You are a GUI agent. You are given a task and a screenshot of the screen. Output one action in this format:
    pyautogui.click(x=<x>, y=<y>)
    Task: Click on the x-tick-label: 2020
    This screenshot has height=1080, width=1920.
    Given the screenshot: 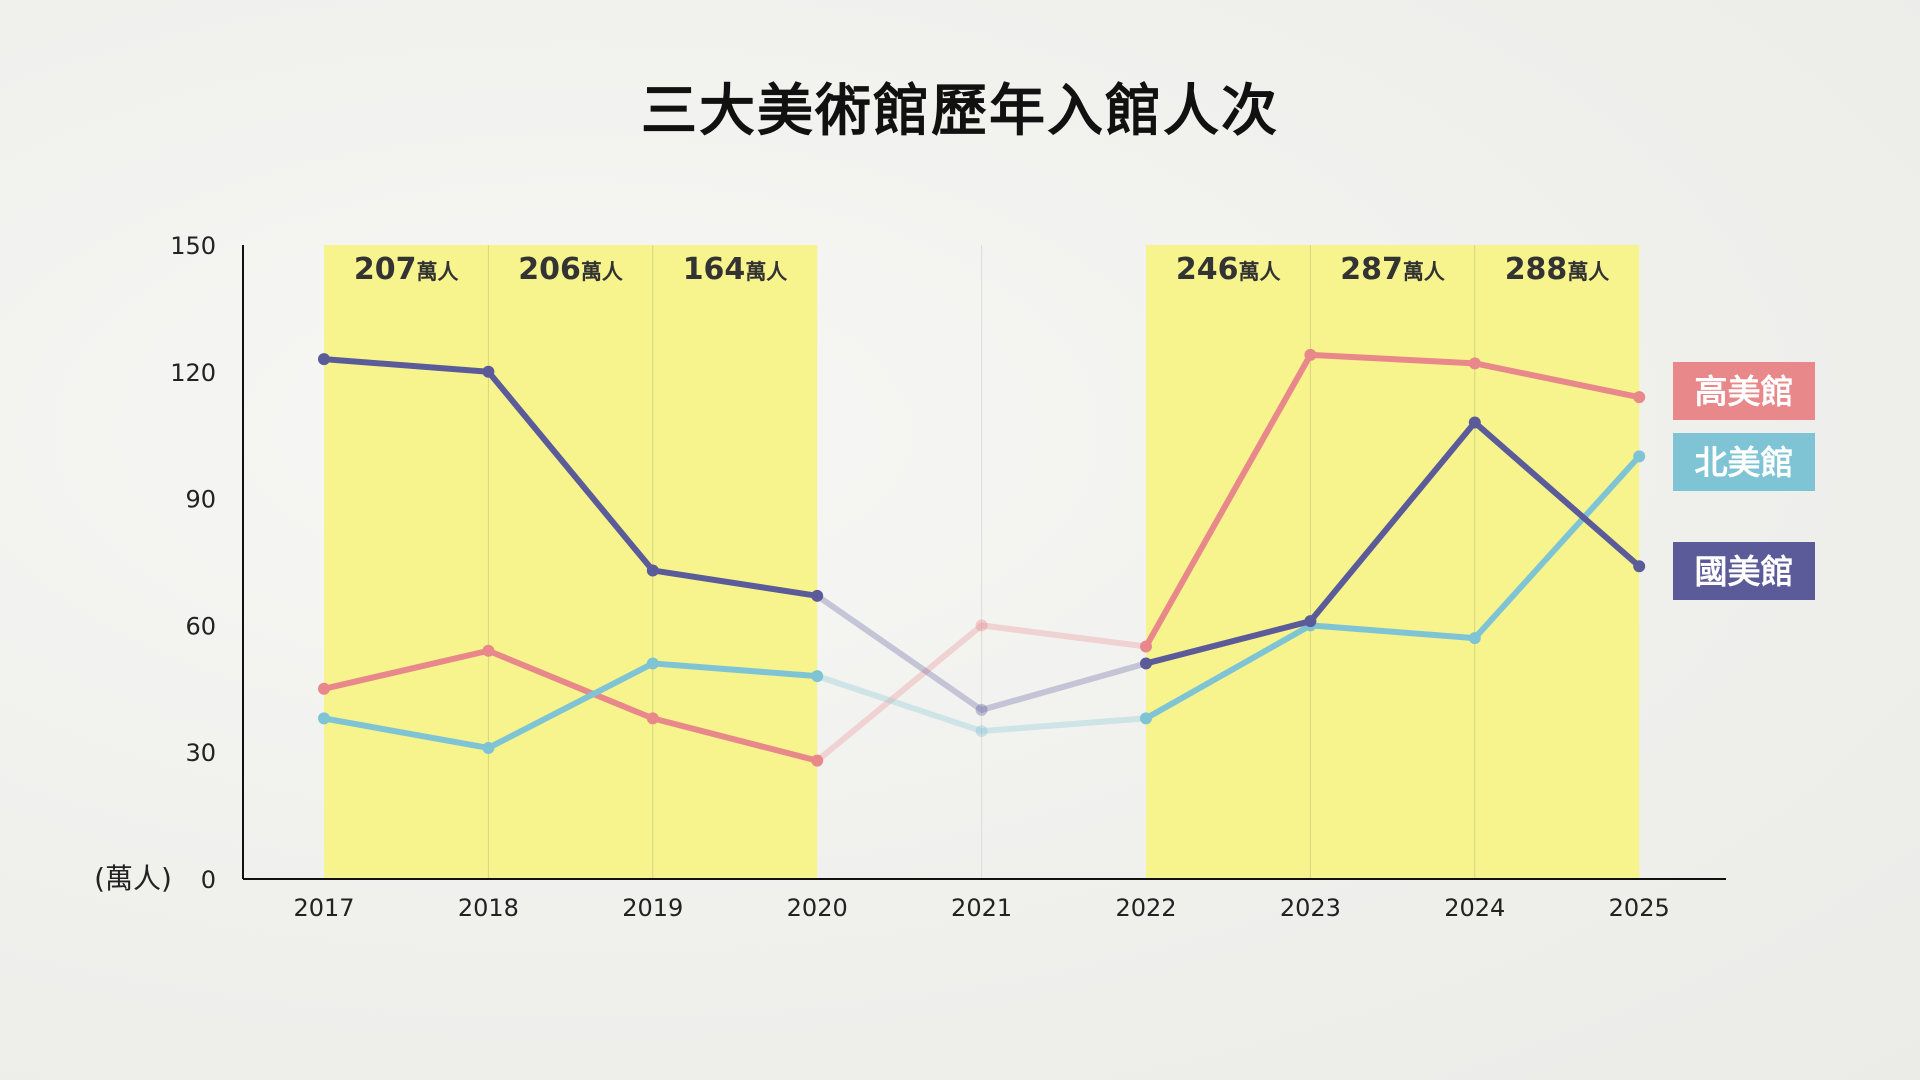 What is the action you would take?
    pyautogui.click(x=817, y=908)
    